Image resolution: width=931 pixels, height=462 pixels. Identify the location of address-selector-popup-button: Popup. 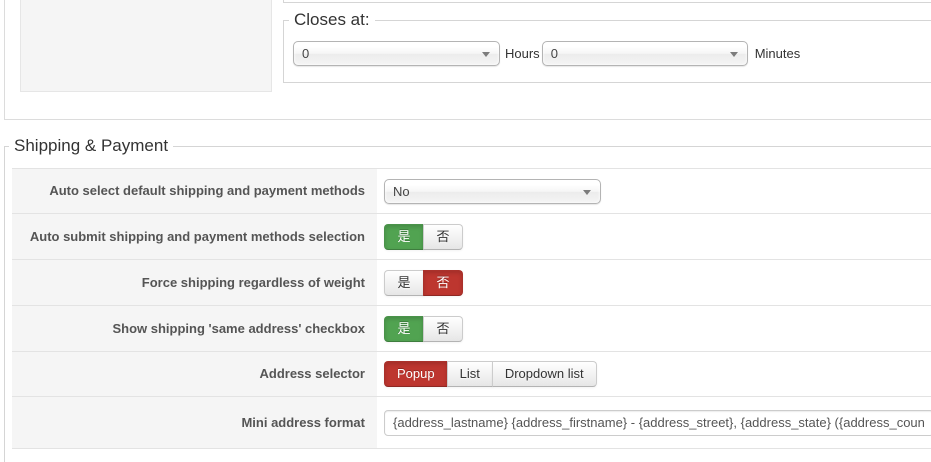
(416, 374).